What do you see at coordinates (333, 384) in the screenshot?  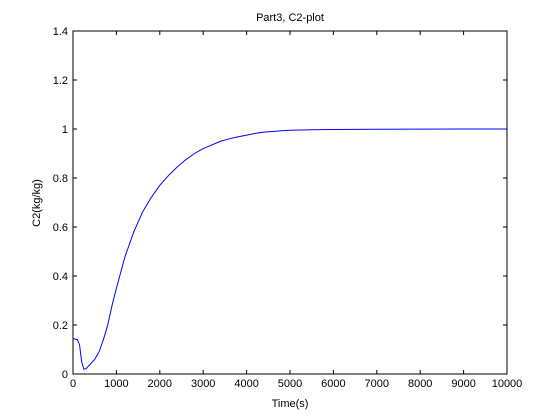 I see `x-tick-label: 6000` at bounding box center [333, 384].